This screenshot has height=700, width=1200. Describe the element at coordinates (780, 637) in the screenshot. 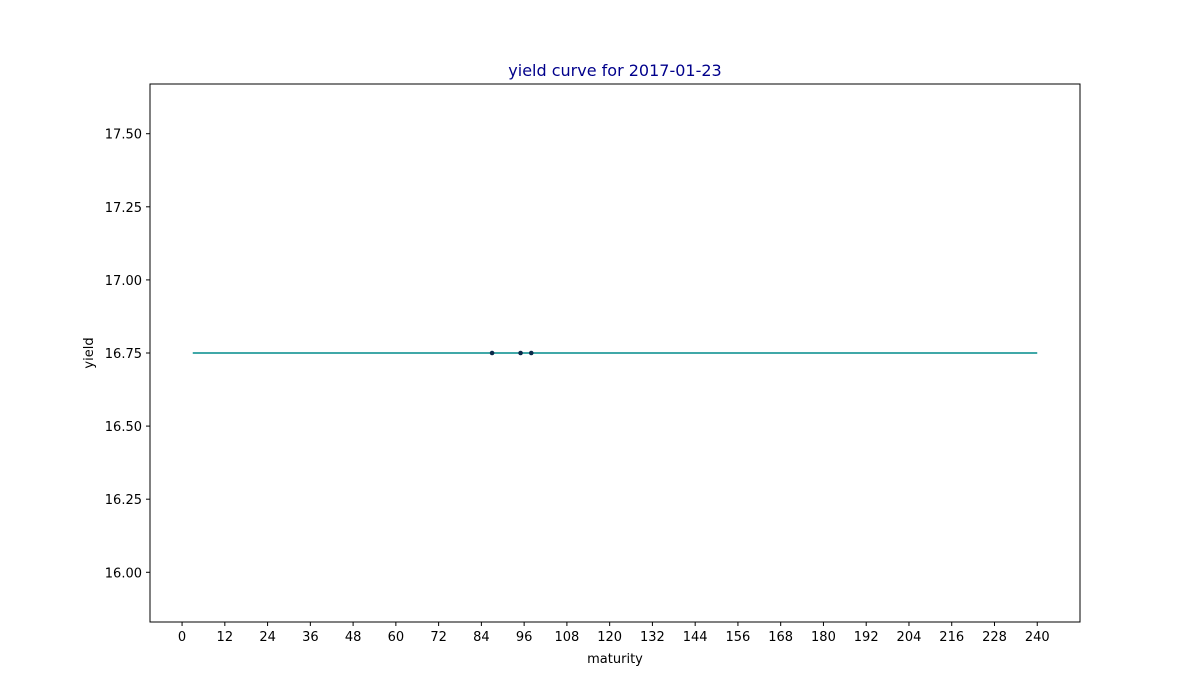

I see `x-tick-label: 168` at that location.